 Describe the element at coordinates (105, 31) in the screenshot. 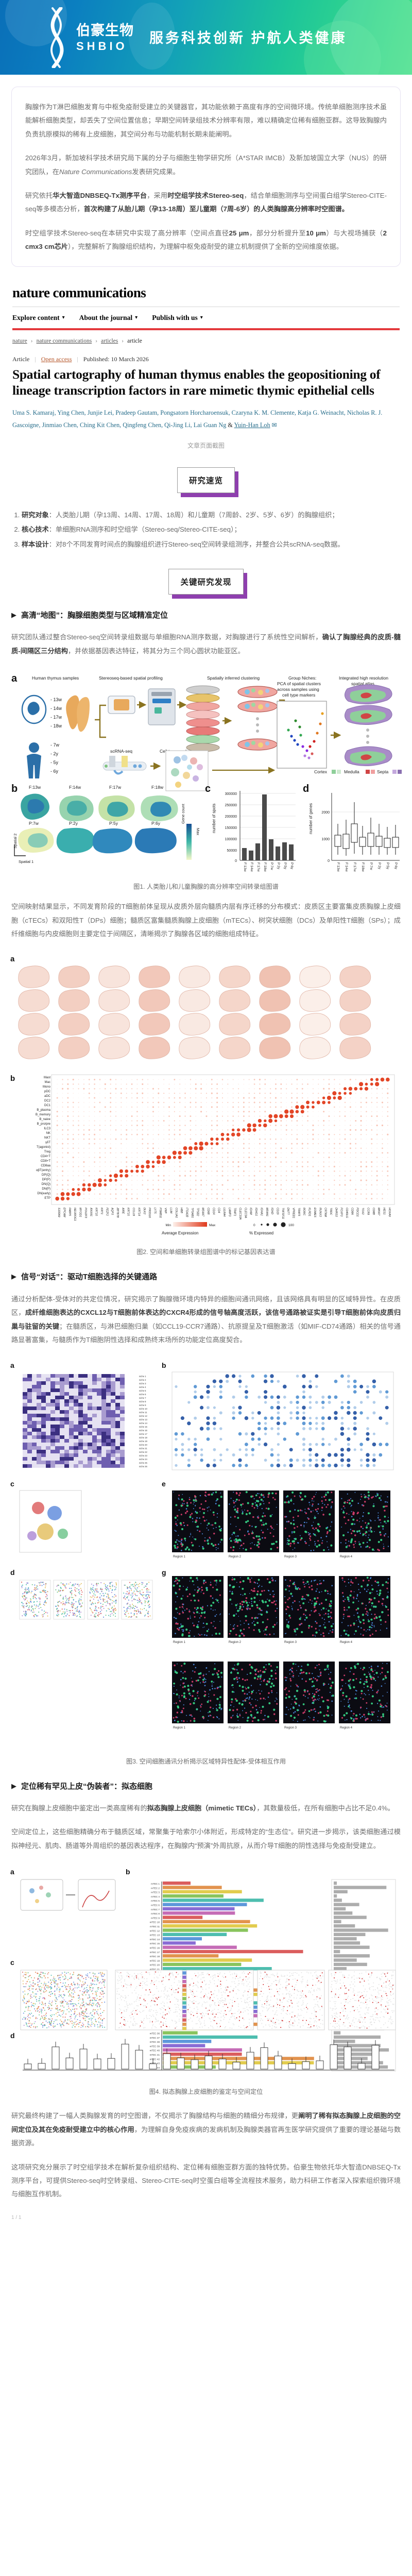

I see `brand-name-cn: 伯豪生物` at that location.